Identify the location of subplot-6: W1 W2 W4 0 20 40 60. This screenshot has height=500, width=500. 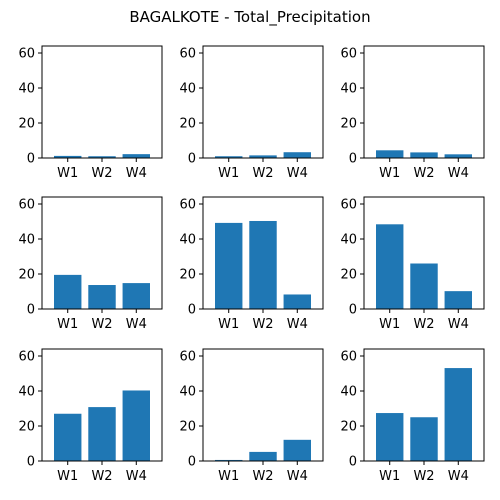
(412, 264).